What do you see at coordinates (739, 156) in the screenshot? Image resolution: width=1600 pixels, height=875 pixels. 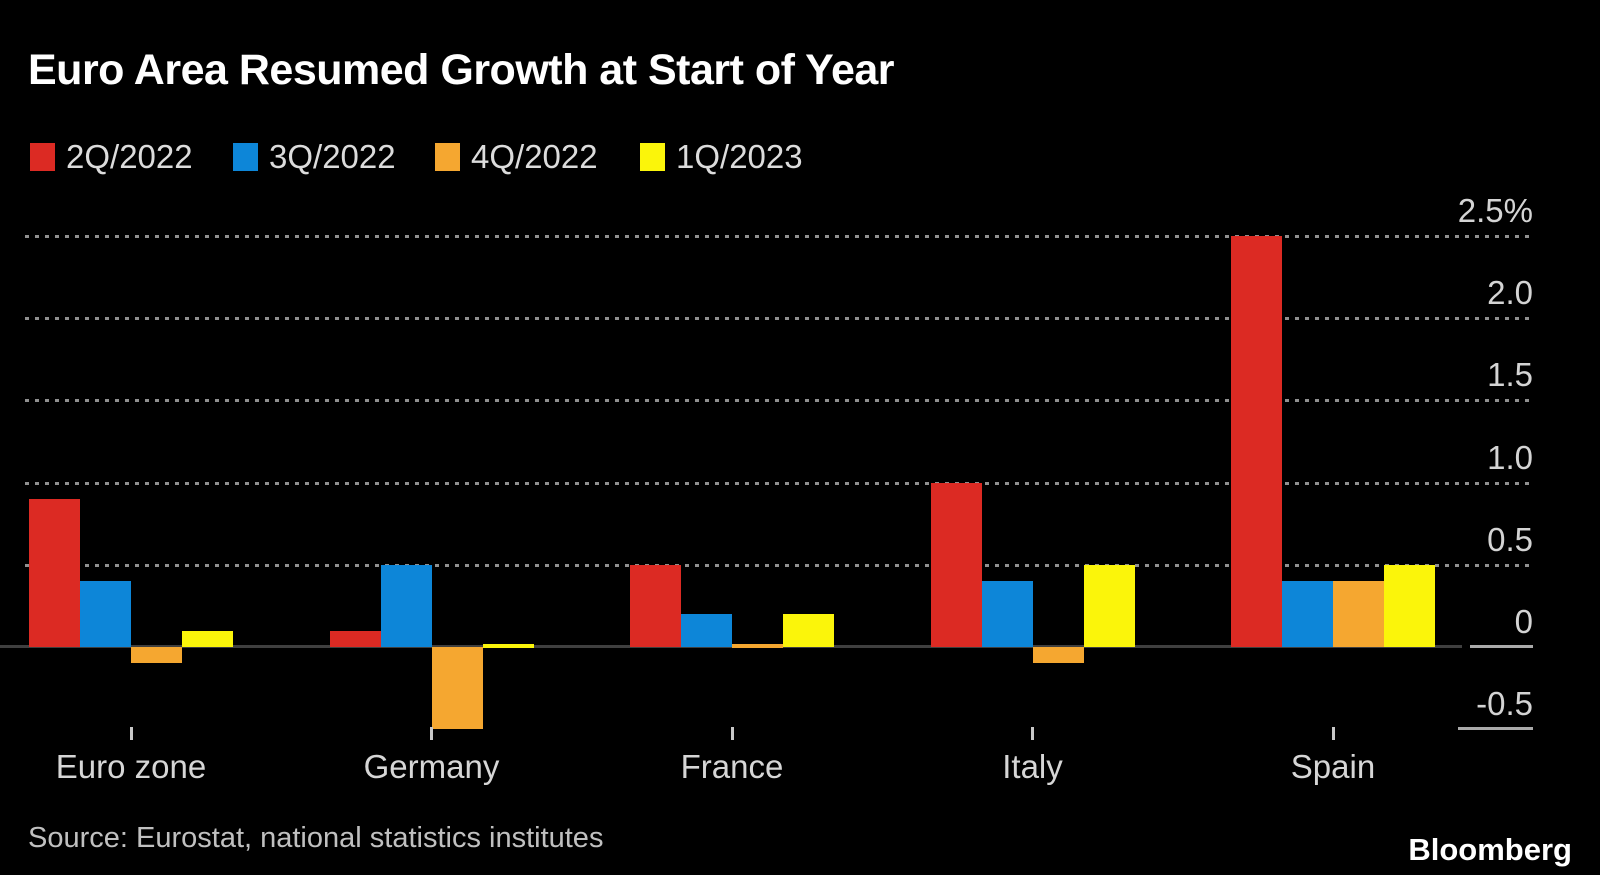 I see `legend-label: 1Q/2023` at bounding box center [739, 156].